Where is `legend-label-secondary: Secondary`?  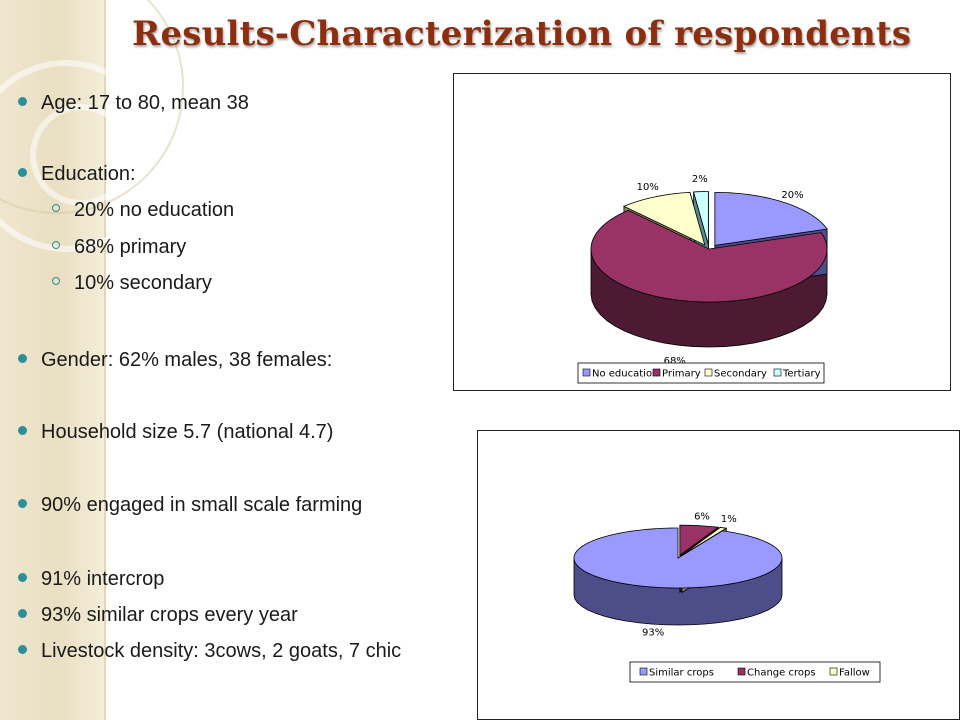
legend-label-secondary: Secondary is located at coordinates (740, 374).